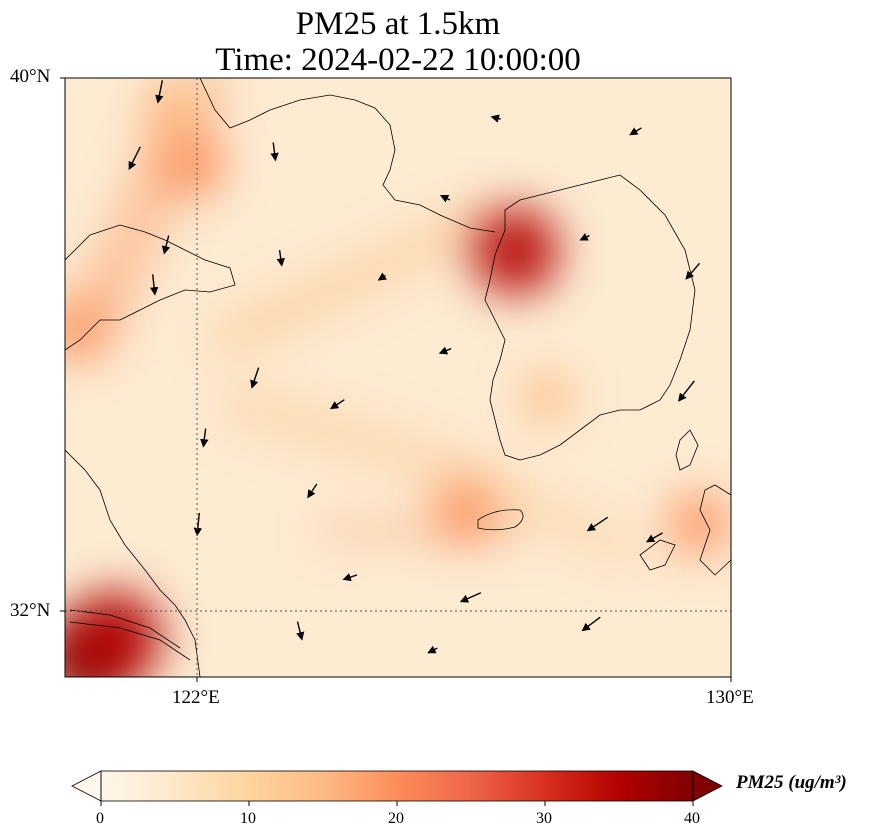 The width and height of the screenshot is (871, 839). Describe the element at coordinates (398, 60) in the screenshot. I see `map-title-line2: Time: 2024-02-22 10:00:00` at that location.